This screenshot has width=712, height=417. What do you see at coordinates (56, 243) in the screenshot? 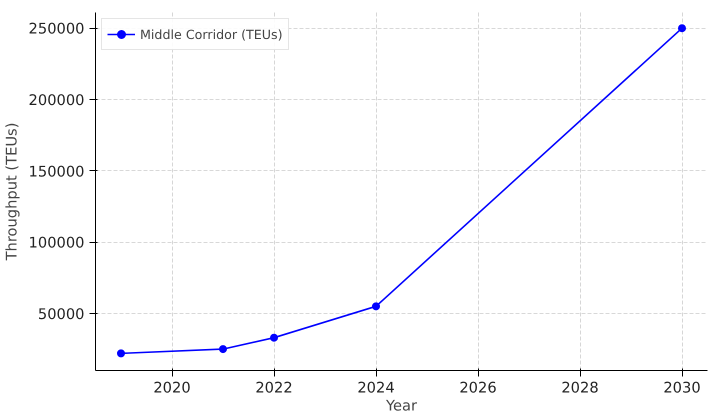
I see `y-tick-label: 100000` at bounding box center [56, 243].